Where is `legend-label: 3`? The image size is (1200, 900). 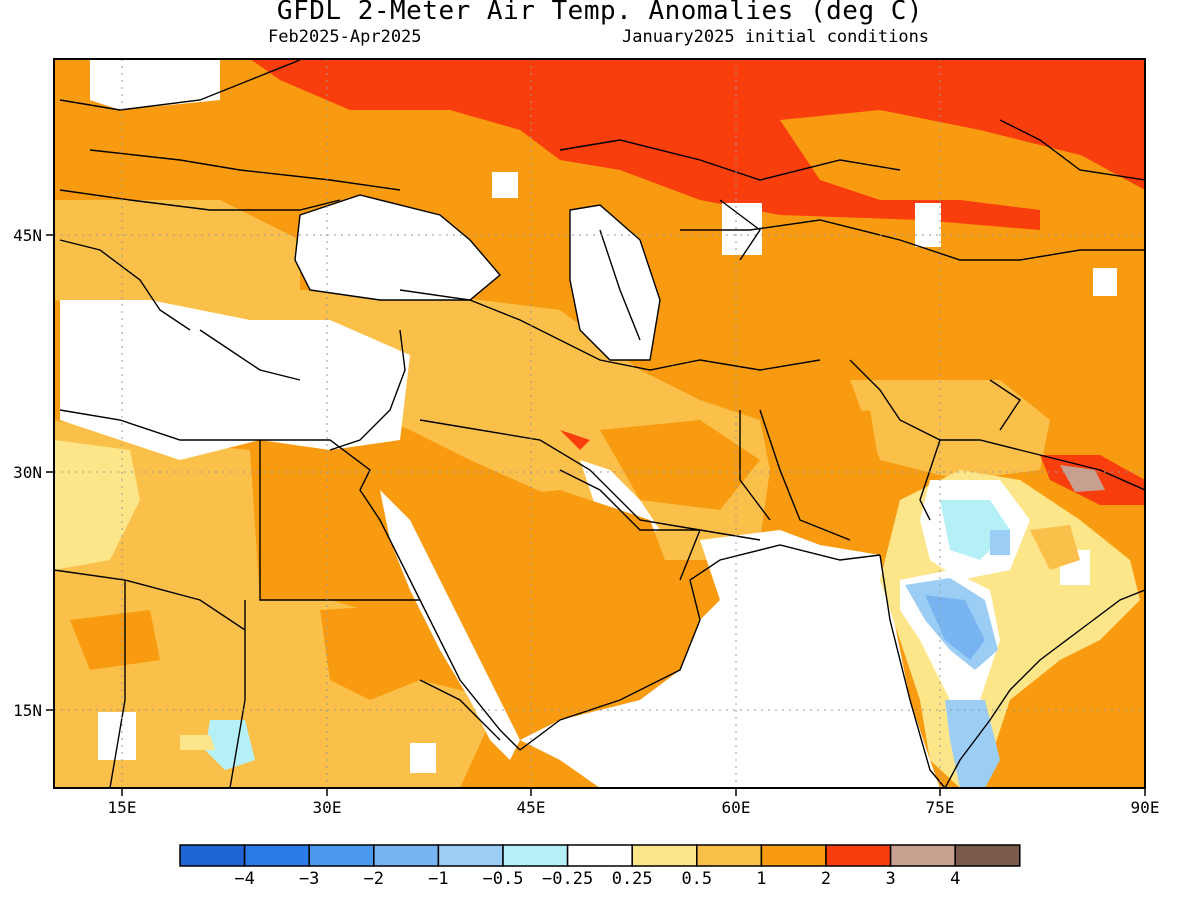
legend-label: 3 is located at coordinates (890, 879).